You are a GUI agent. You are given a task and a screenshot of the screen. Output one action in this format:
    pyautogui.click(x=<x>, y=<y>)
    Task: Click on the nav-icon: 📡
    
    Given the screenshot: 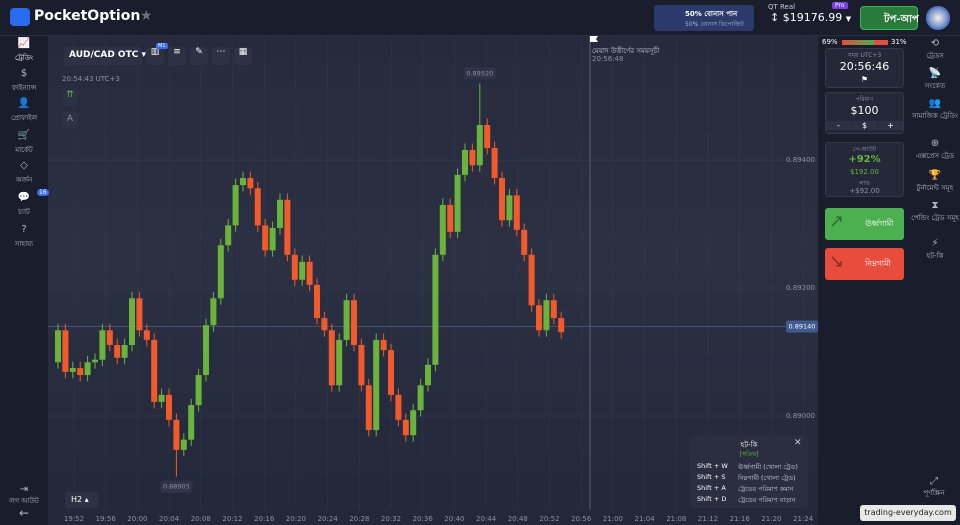 What is the action you would take?
    pyautogui.click(x=935, y=73)
    